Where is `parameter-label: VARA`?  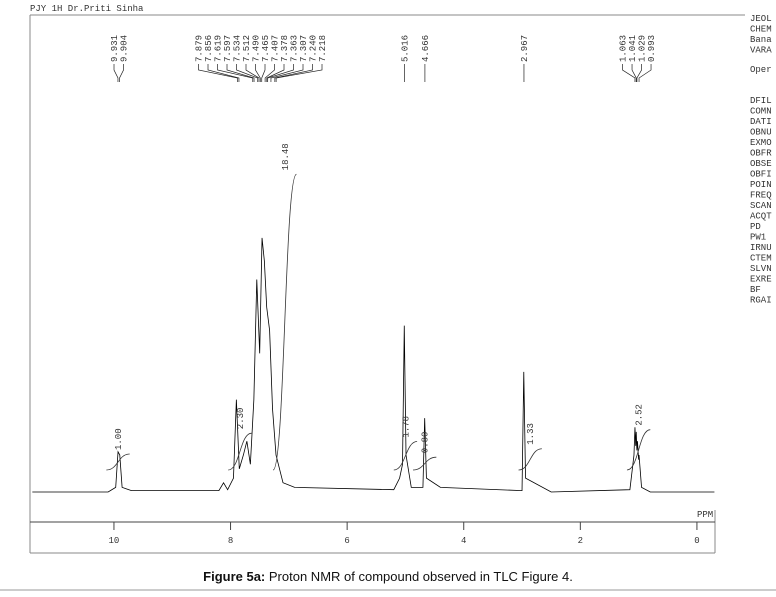 parameter-label: VARA is located at coordinates (761, 51).